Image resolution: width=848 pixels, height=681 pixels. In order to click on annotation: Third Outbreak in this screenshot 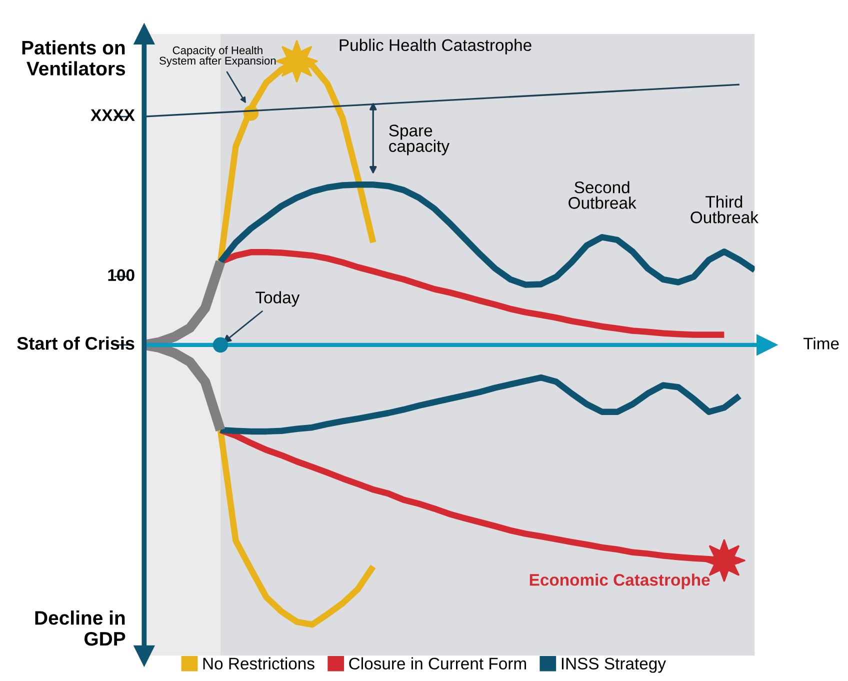, I will do `click(724, 210)`.